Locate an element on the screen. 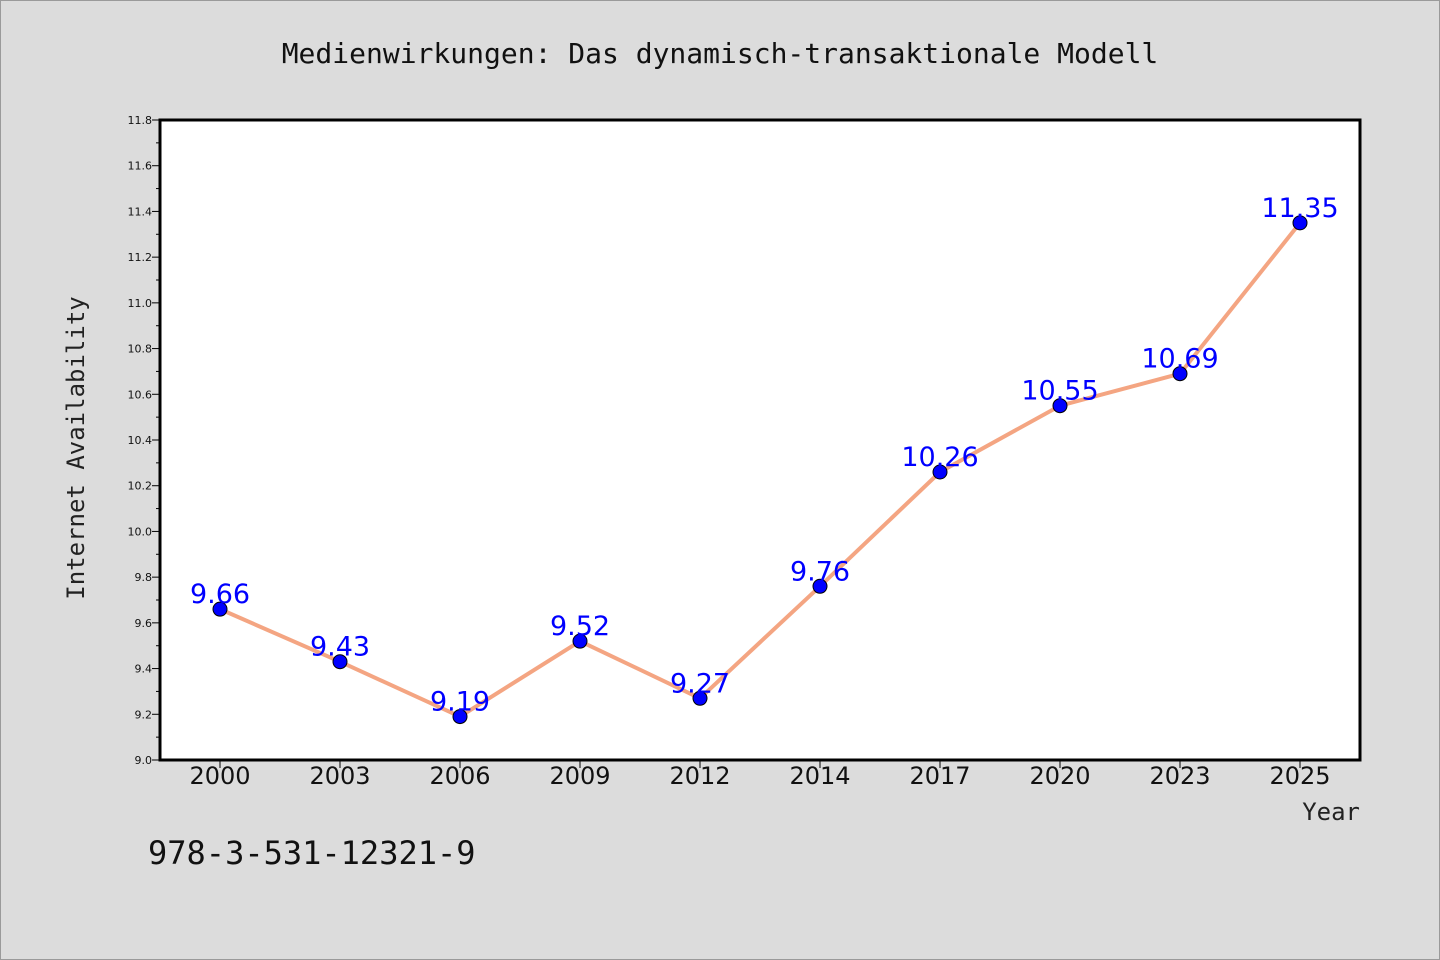 The width and height of the screenshot is (1440, 960). data-label: 9.19 is located at coordinates (460, 702).